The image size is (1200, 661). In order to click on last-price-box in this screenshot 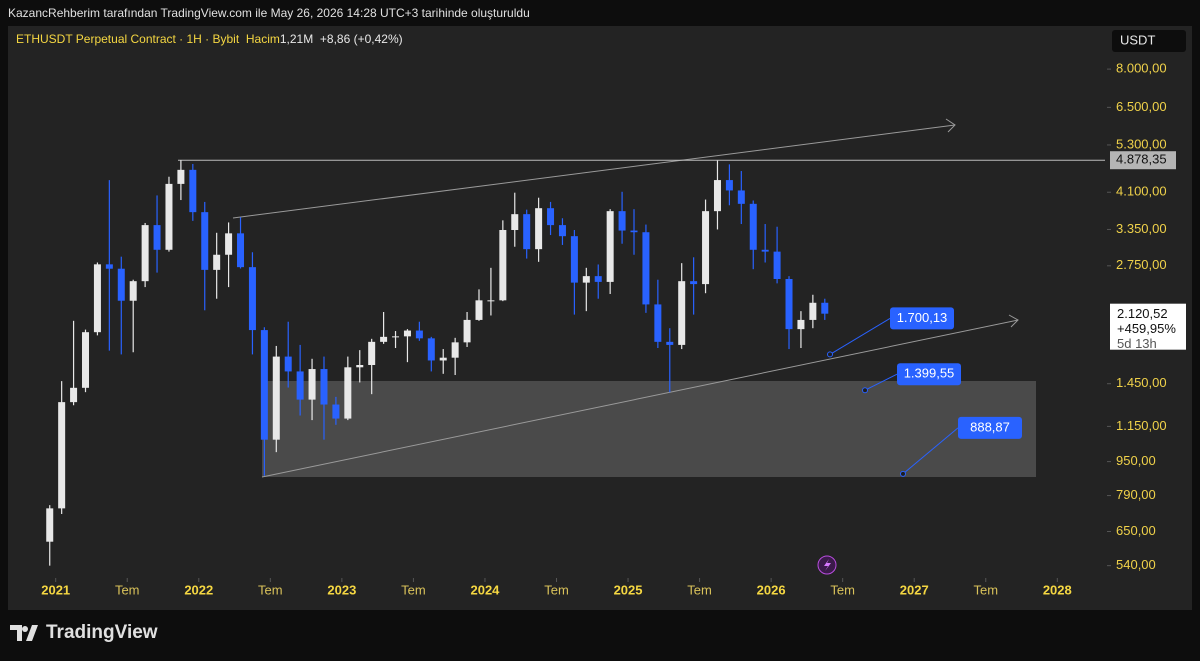, I will do `click(1148, 326)`.